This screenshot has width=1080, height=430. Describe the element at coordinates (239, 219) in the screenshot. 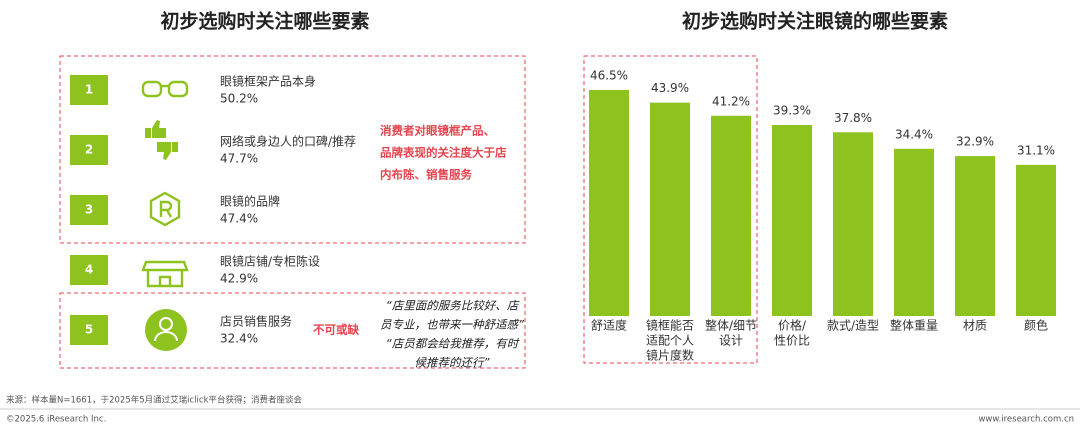

I see `item-value: 47.4%` at that location.